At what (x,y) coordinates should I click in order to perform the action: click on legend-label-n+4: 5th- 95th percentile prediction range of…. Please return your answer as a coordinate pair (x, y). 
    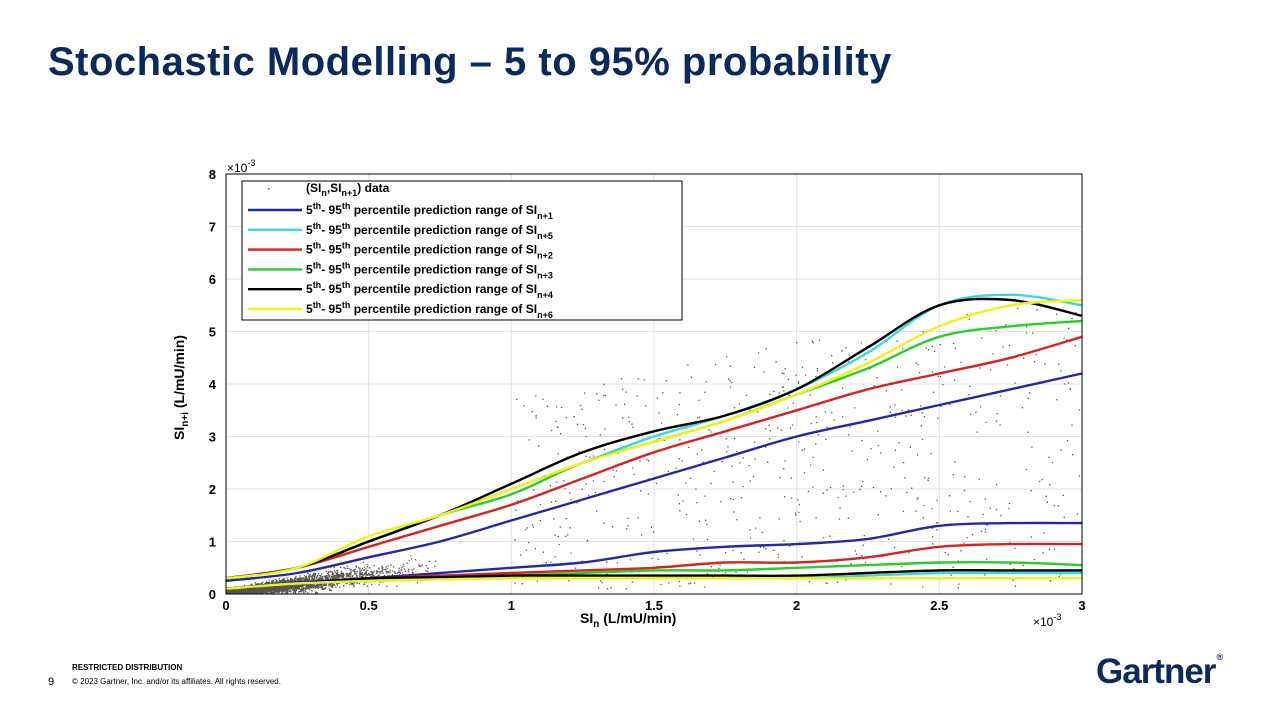
    Looking at the image, I should click on (429, 290).